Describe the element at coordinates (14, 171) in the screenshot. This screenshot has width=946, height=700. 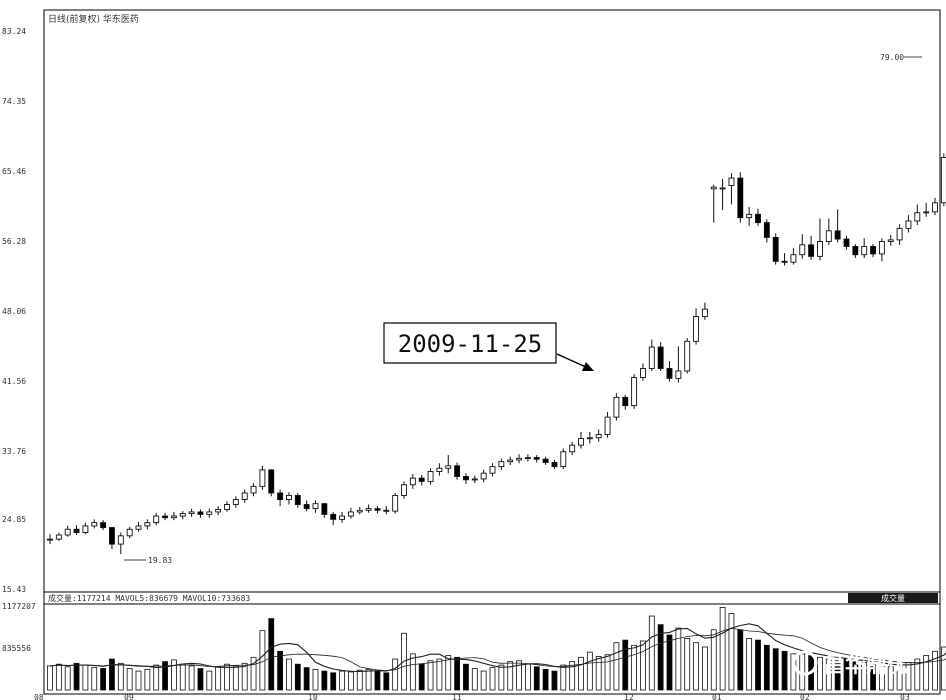
I see `price-tick-label: 65.46` at that location.